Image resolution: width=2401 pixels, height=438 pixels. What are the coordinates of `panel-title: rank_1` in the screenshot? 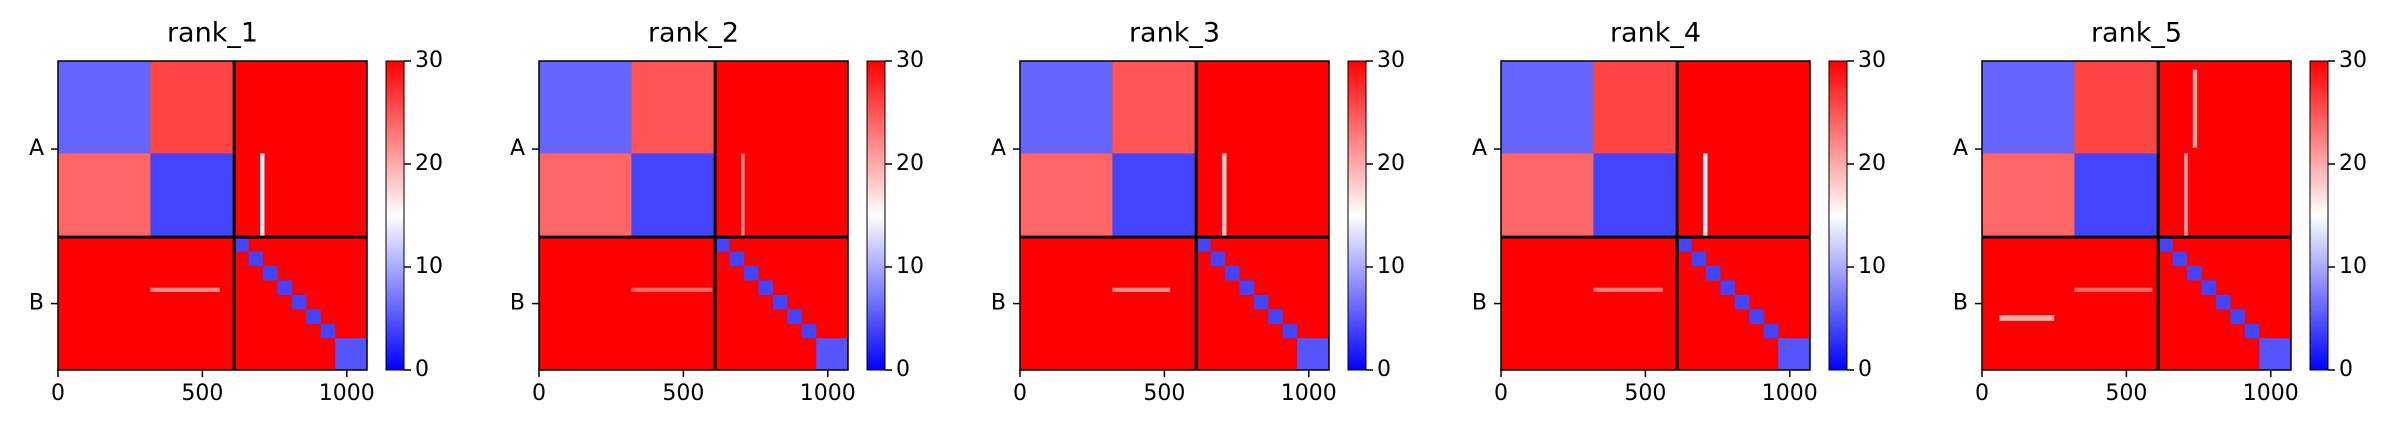 It's located at (212, 33).